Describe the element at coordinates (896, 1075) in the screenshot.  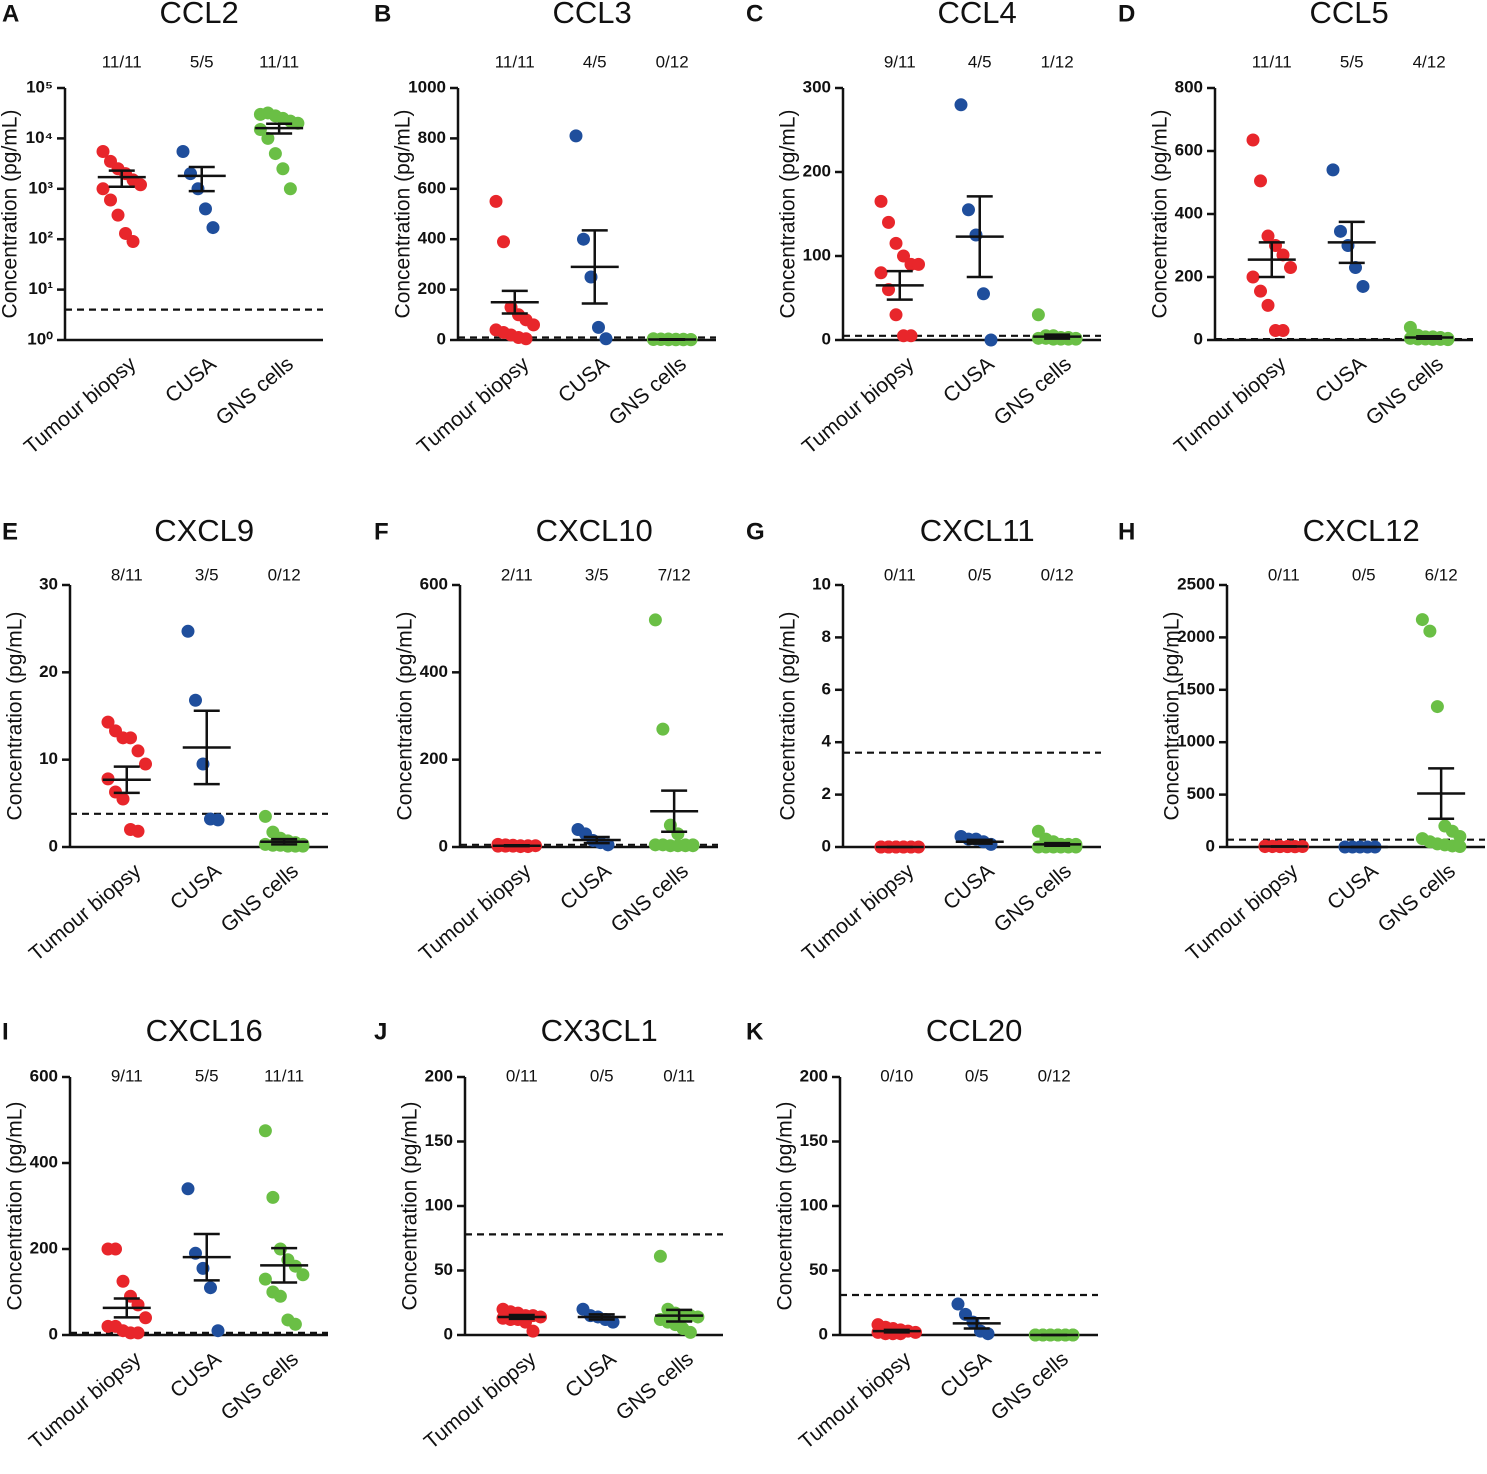
I see `count-label: 0/10` at that location.